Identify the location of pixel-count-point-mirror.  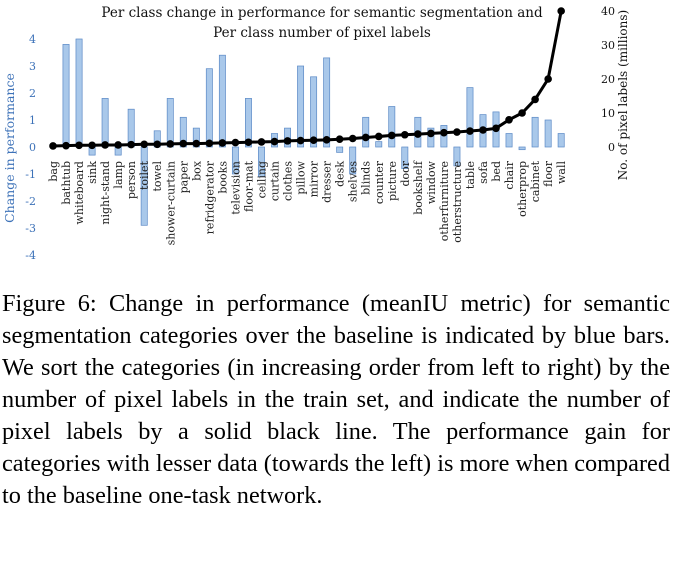
(313, 140).